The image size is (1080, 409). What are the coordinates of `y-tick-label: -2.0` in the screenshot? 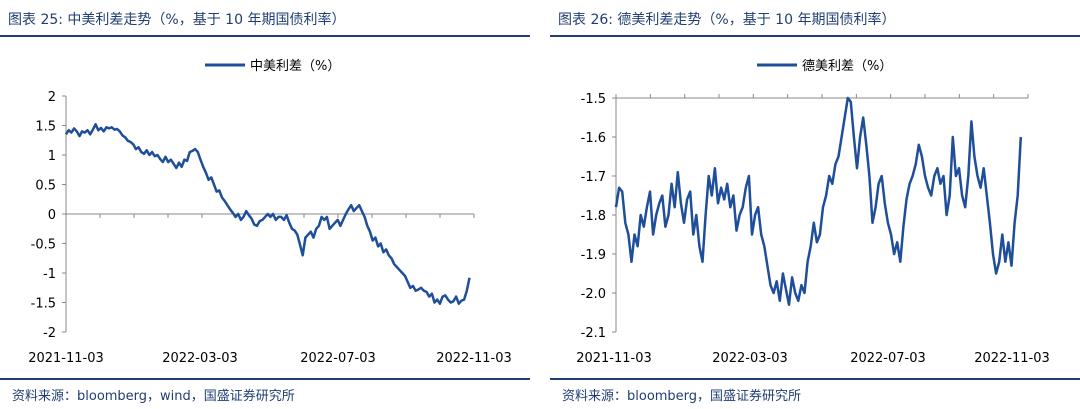 It's located at (593, 294).